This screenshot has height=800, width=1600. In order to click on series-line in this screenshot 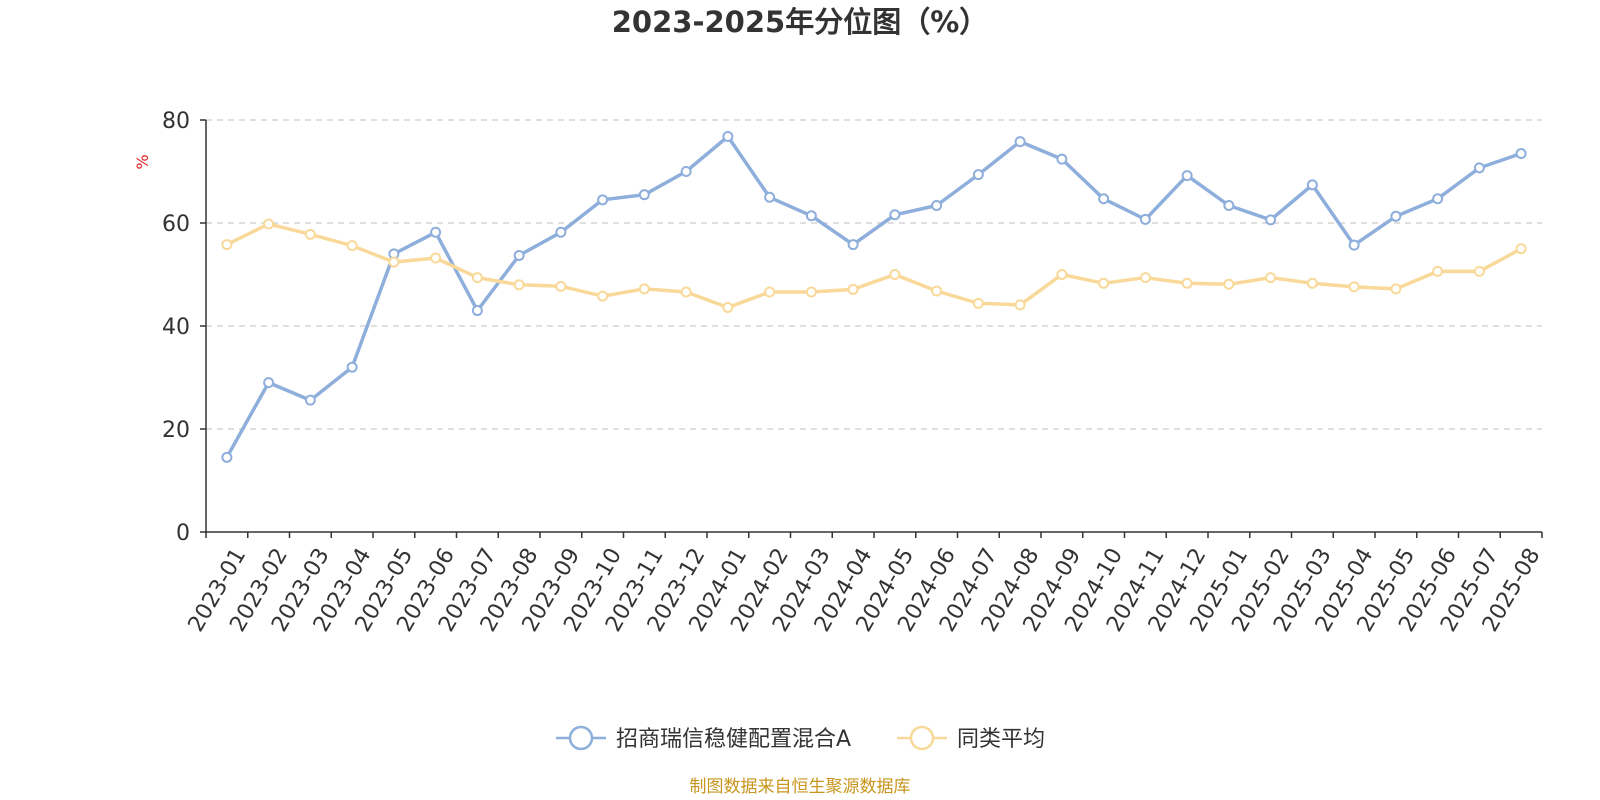, I will do `click(874, 266)`.